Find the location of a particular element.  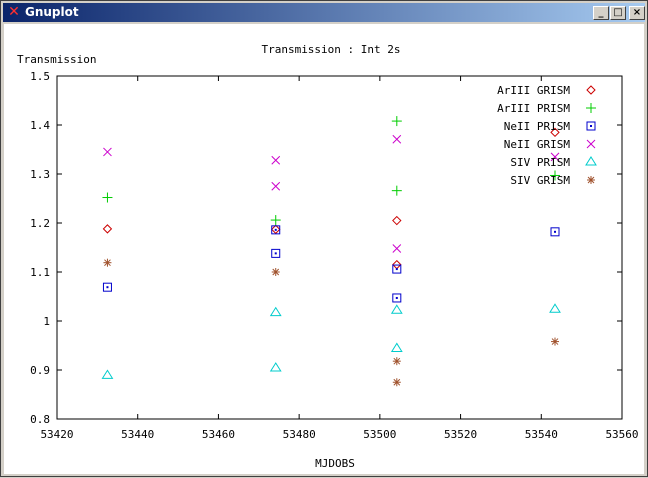

legend-label: ArIII GRISM is located at coordinates (533, 90).